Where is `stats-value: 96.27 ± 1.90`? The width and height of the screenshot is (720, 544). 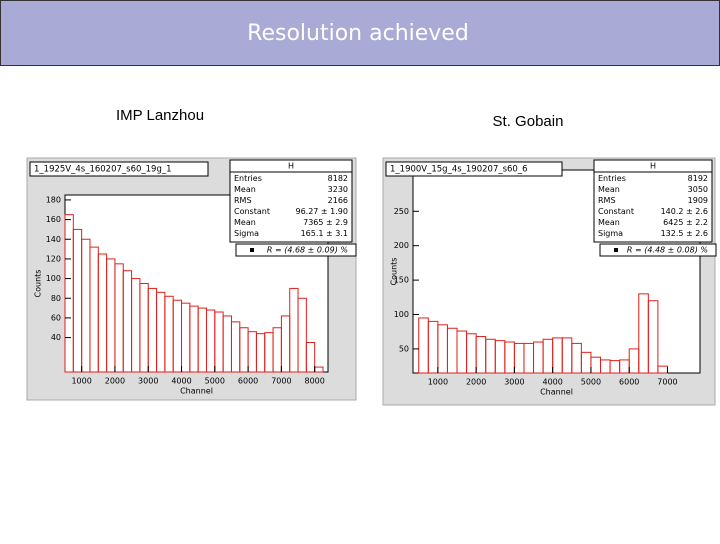 stats-value: 96.27 ± 1.90 is located at coordinates (321, 211).